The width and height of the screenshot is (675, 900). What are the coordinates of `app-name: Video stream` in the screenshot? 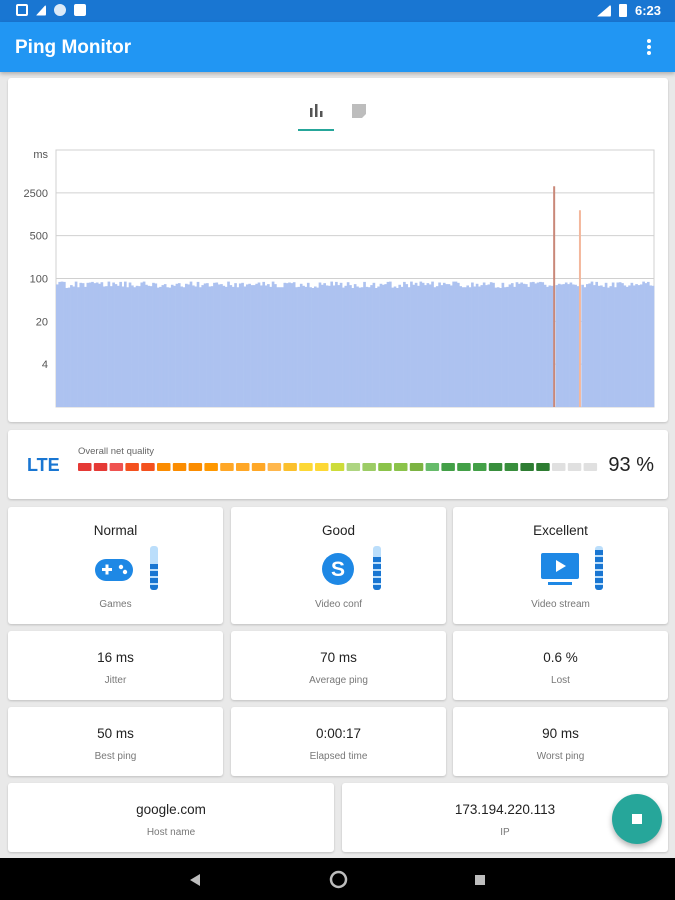 It's located at (560, 604).